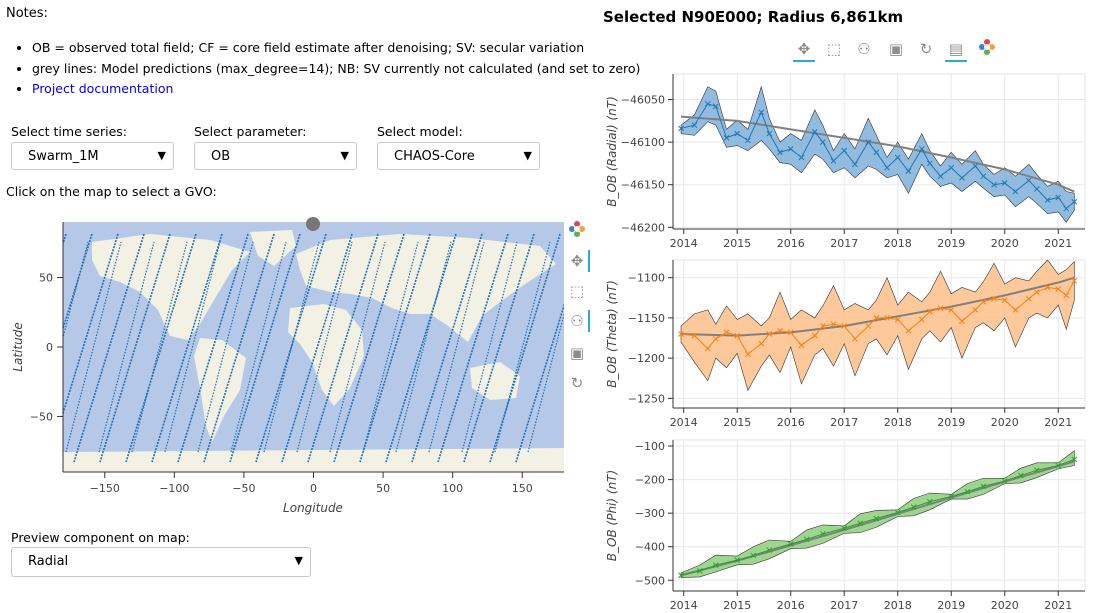  What do you see at coordinates (46, 347) in the screenshot?
I see `map-y-ticks: 50 0 −50` at bounding box center [46, 347].